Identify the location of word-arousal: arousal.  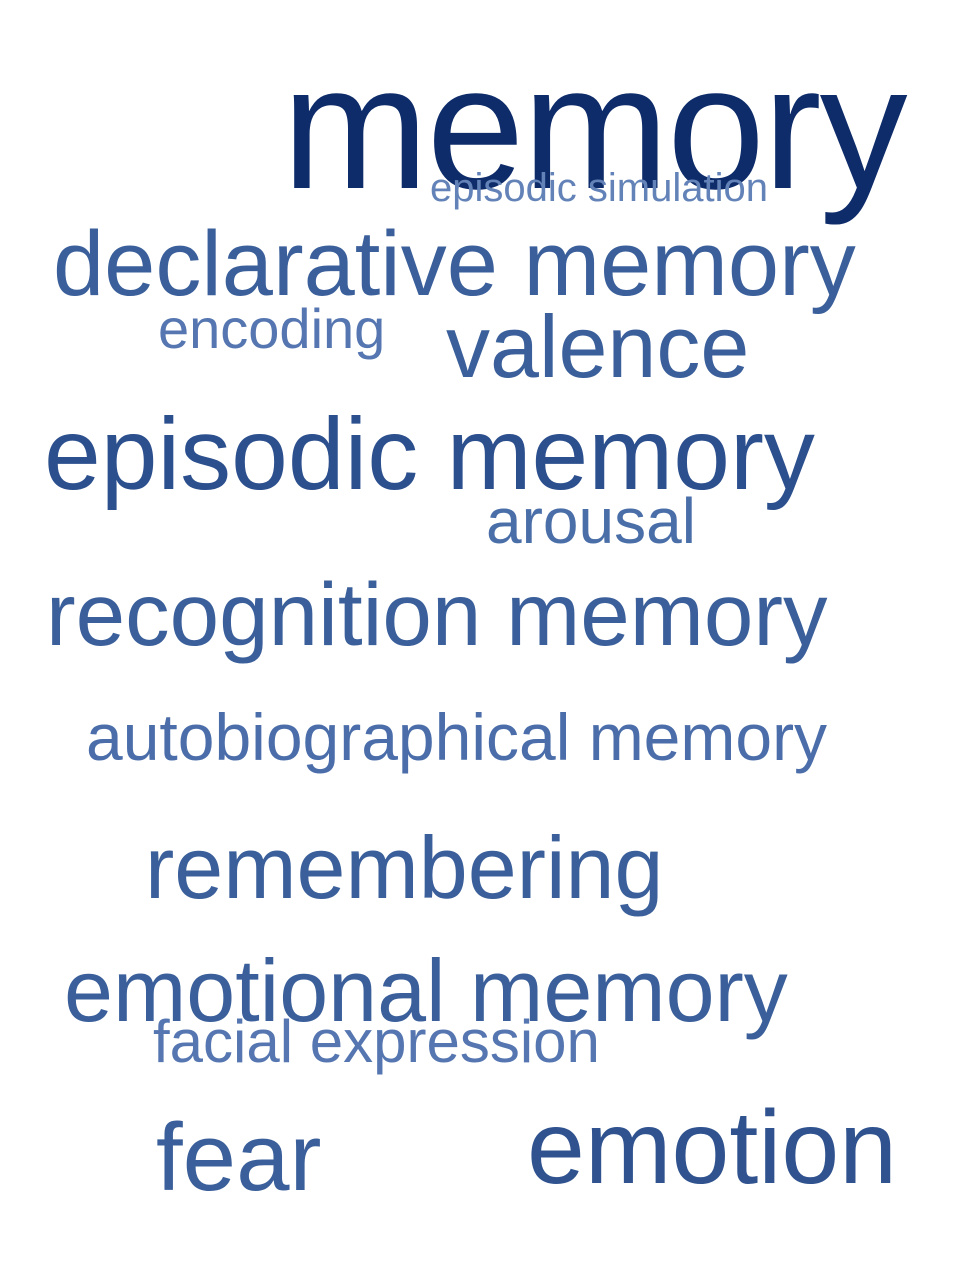
(591, 521).